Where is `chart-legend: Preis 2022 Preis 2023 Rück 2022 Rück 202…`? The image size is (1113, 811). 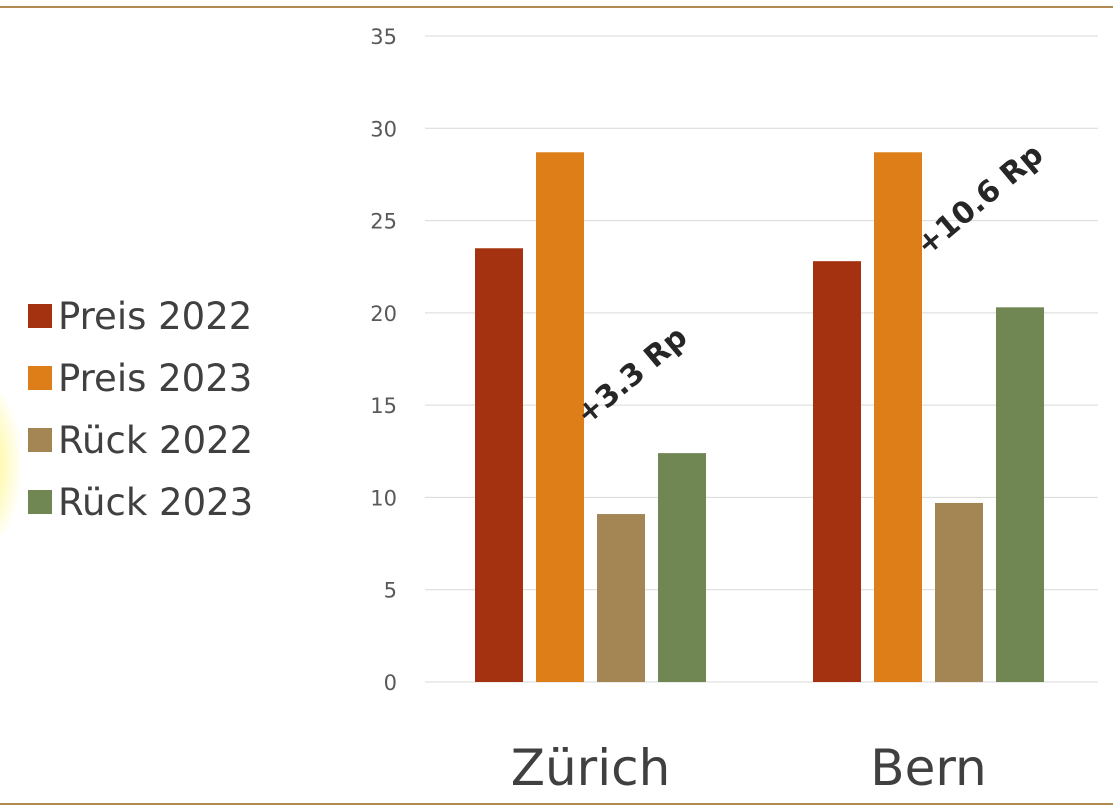
chart-legend: Preis 2022 Preis 2023 Rück 2022 Rück 202… is located at coordinates (140, 409).